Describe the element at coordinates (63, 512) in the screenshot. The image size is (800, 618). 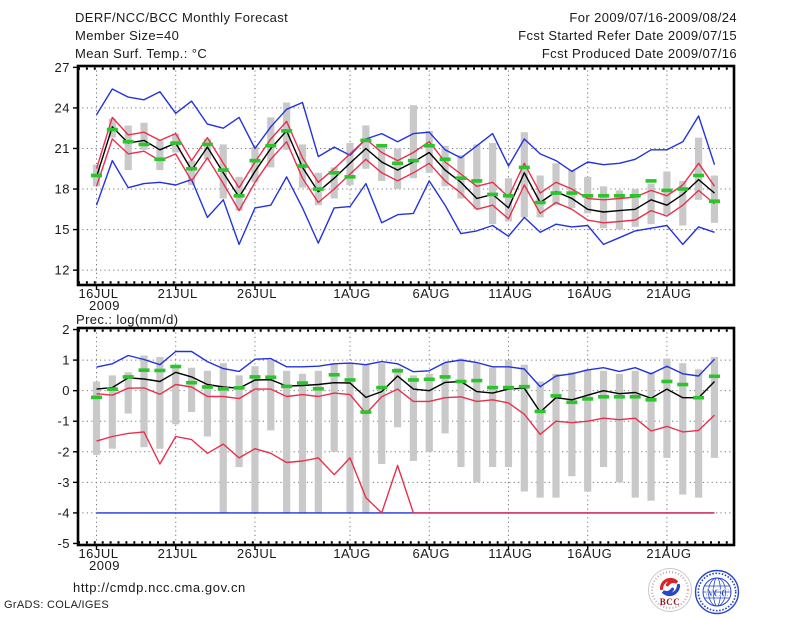
I see `y-tick-label: -4` at that location.